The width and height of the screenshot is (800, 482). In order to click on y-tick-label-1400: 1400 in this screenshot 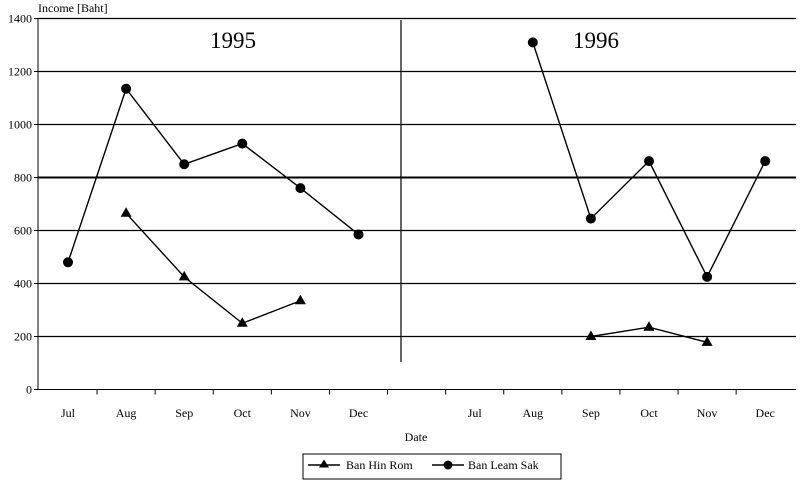, I will do `click(20, 19)`.